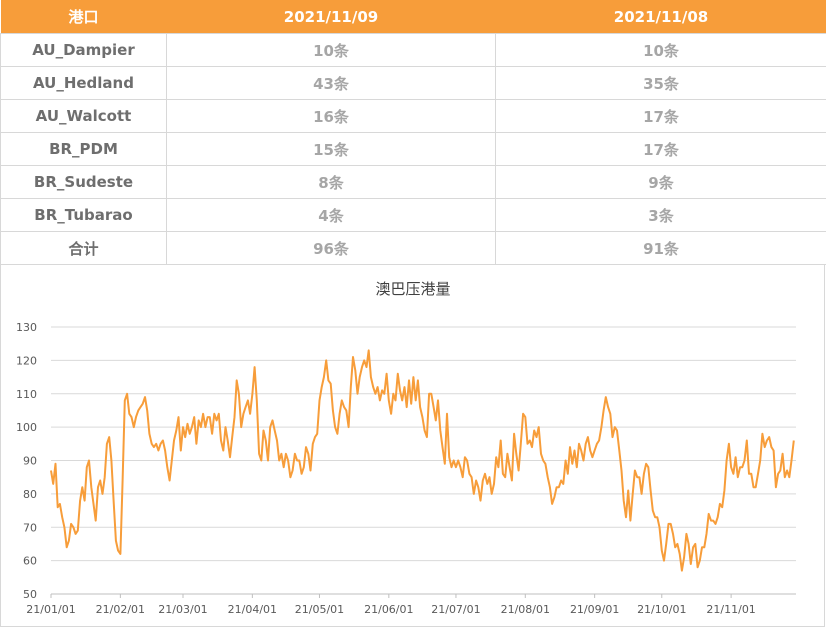 The height and width of the screenshot is (628, 826). I want to click on x-tick-label: 21/11/01, so click(730, 609).